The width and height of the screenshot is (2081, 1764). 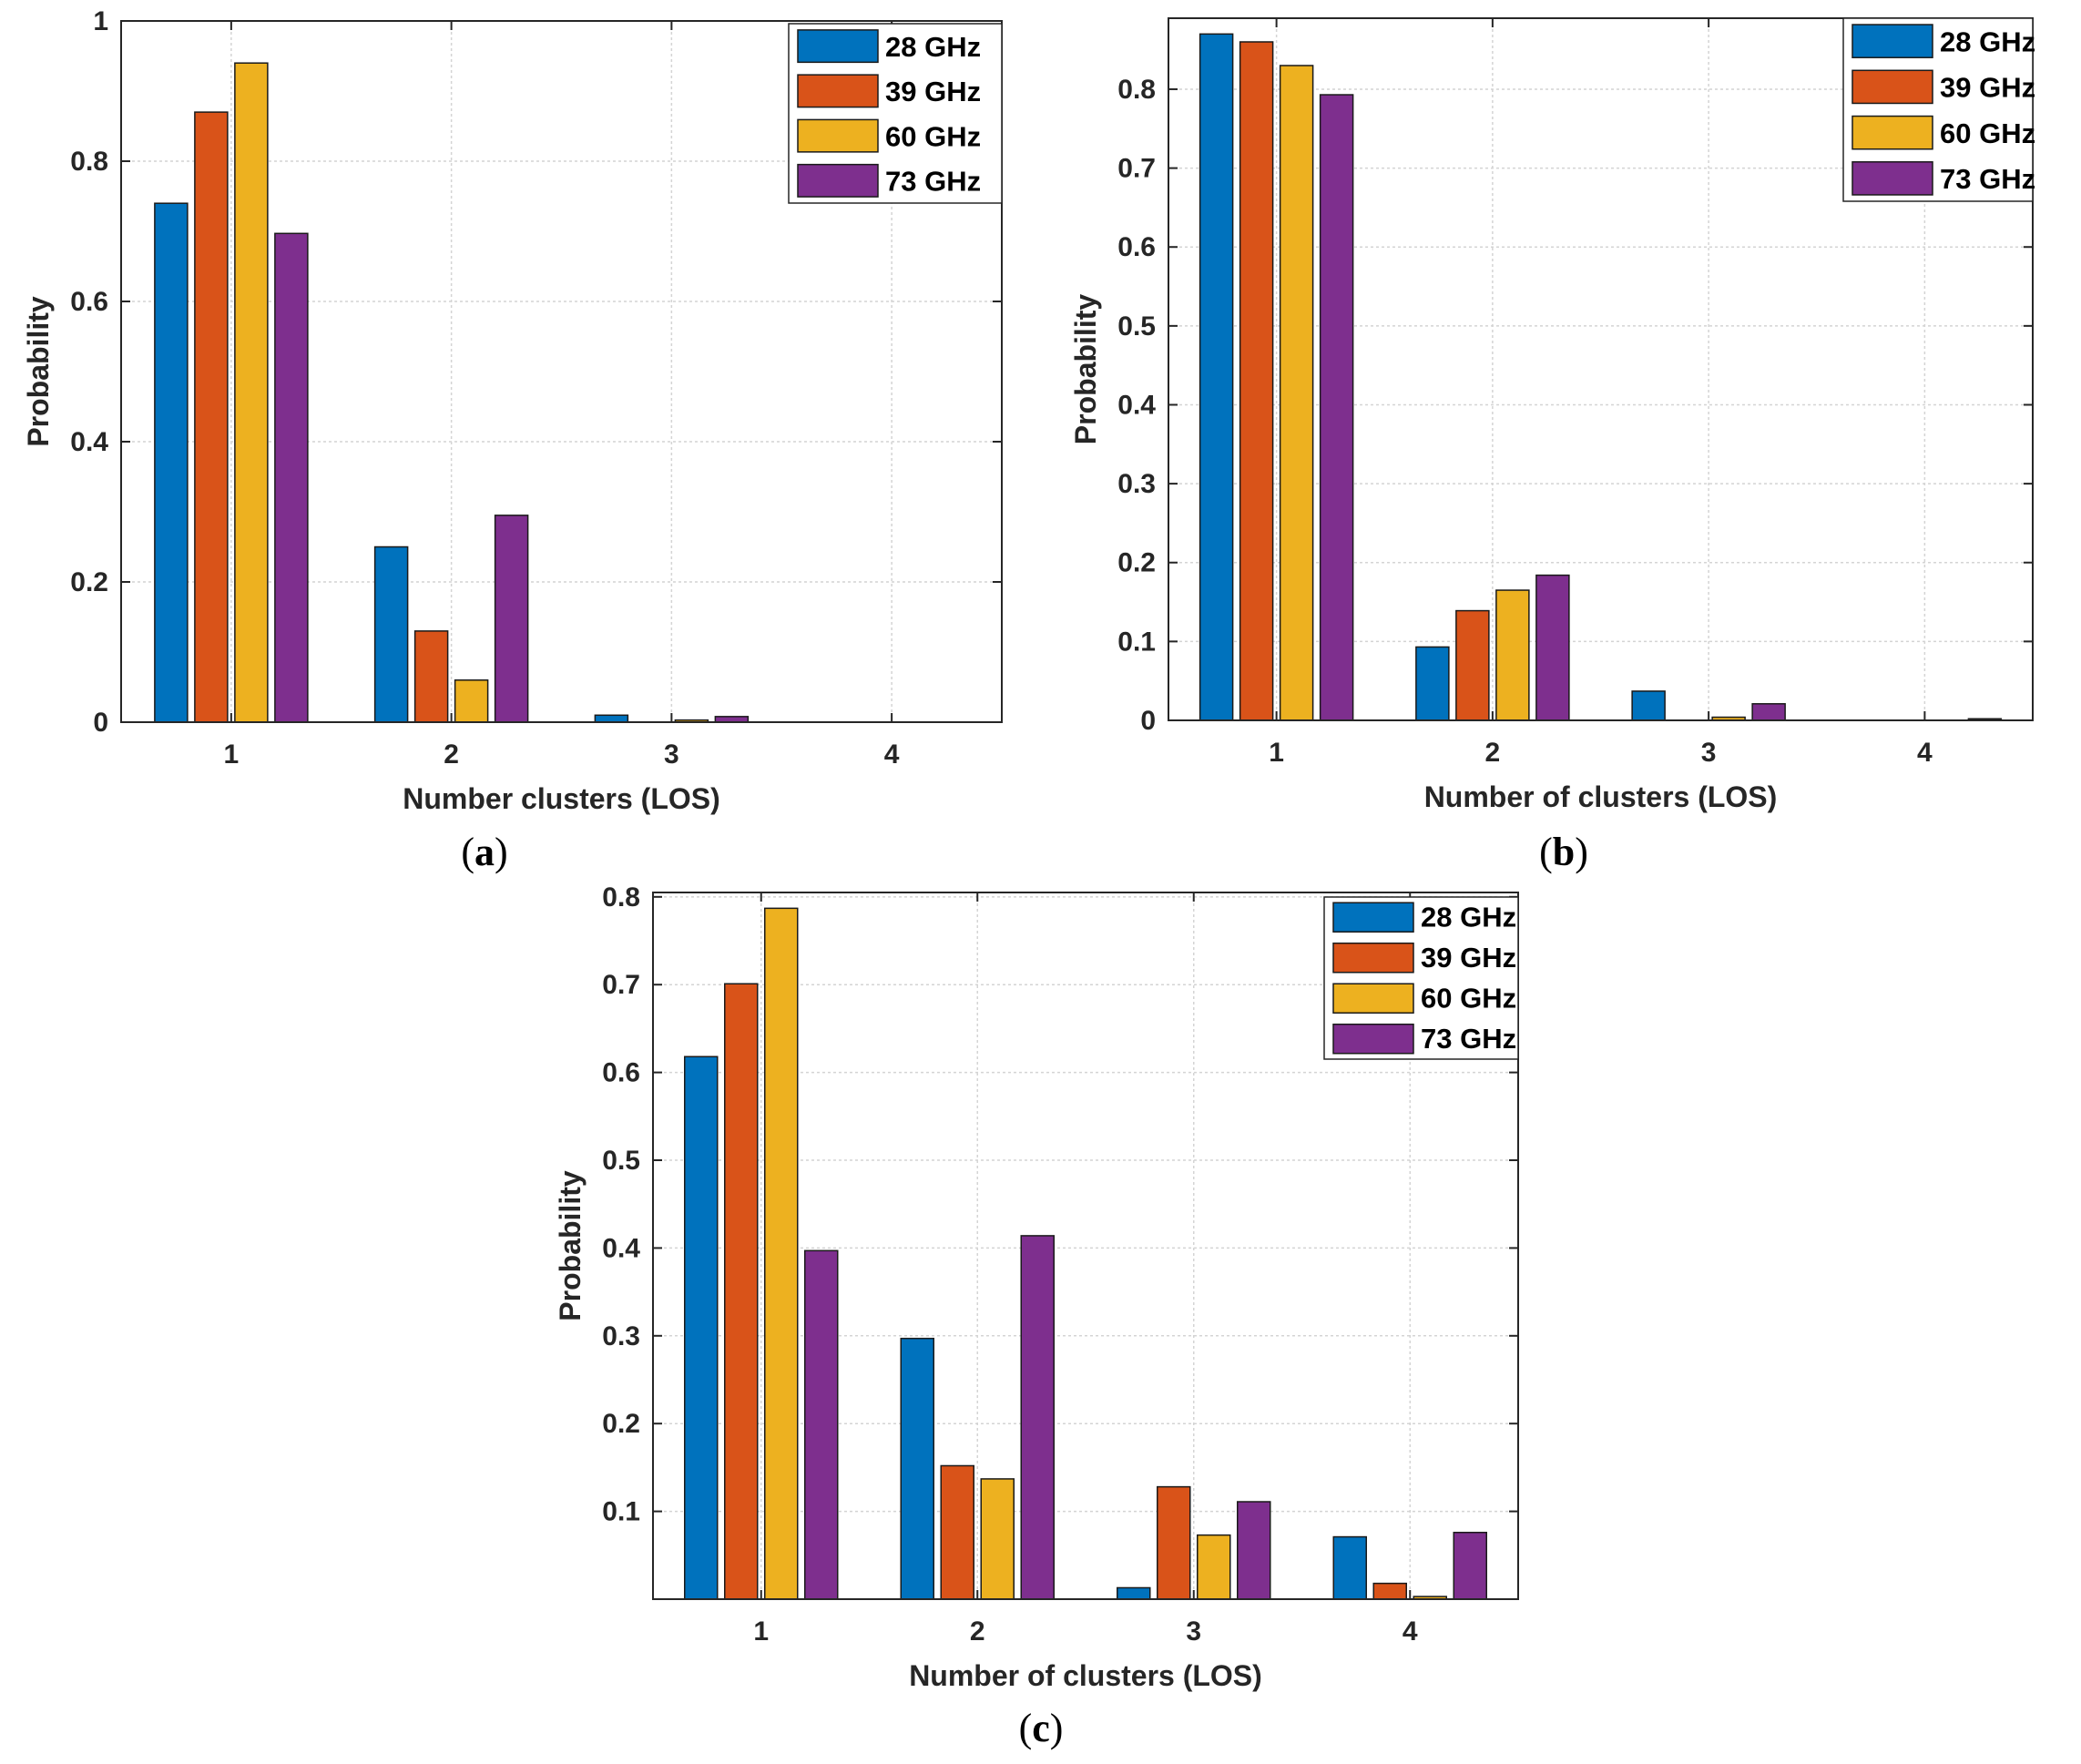 What do you see at coordinates (1389, 1591) in the screenshot?
I see `bar-39ghz-cat4` at bounding box center [1389, 1591].